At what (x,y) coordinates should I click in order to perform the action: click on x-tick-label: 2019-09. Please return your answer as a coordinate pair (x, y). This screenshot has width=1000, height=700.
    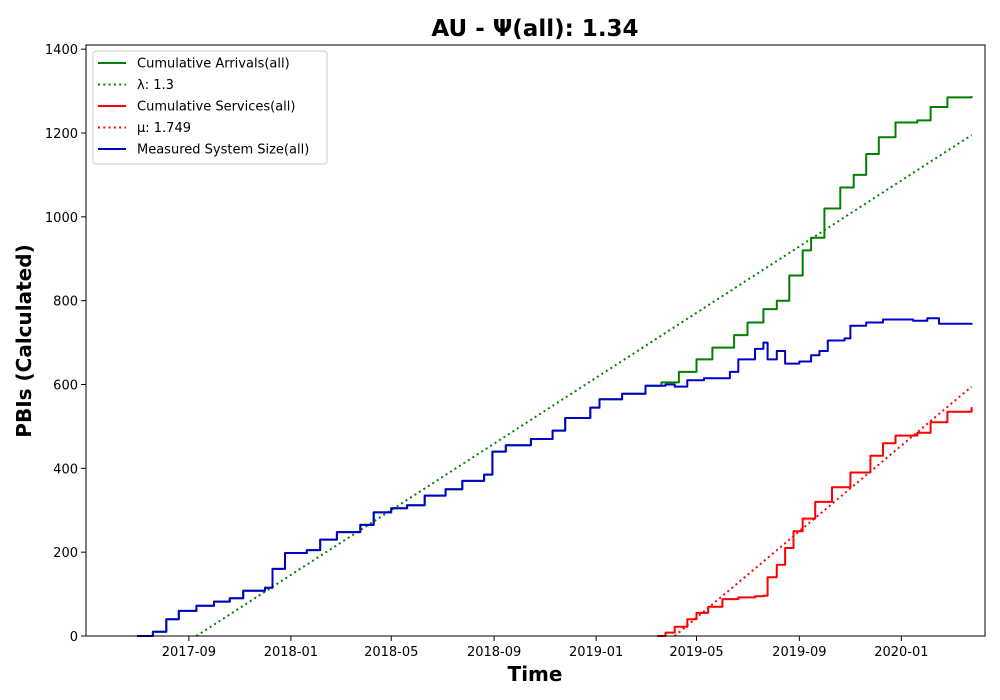
    Looking at the image, I should click on (799, 652).